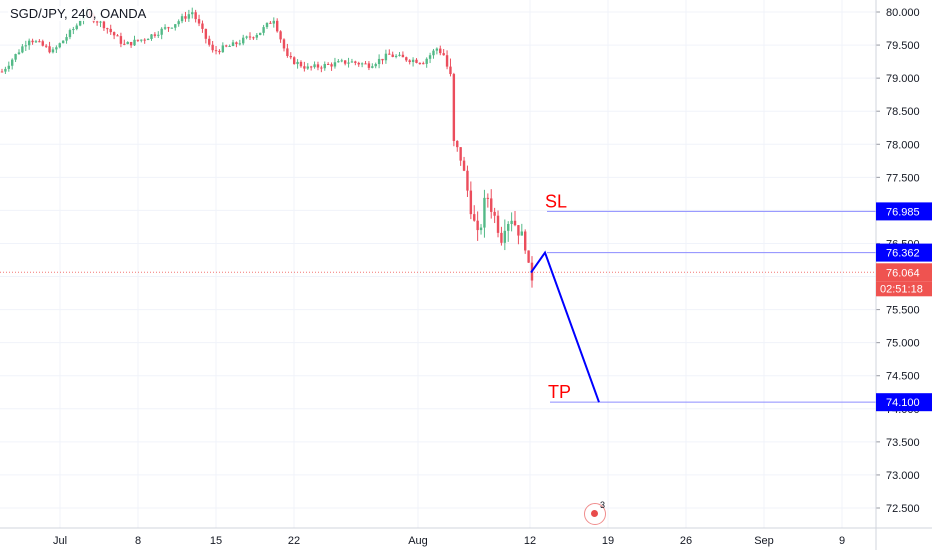 The height and width of the screenshot is (555, 932). Describe the element at coordinates (903, 311) in the screenshot. I see `price-tick-label: 75.500` at that location.